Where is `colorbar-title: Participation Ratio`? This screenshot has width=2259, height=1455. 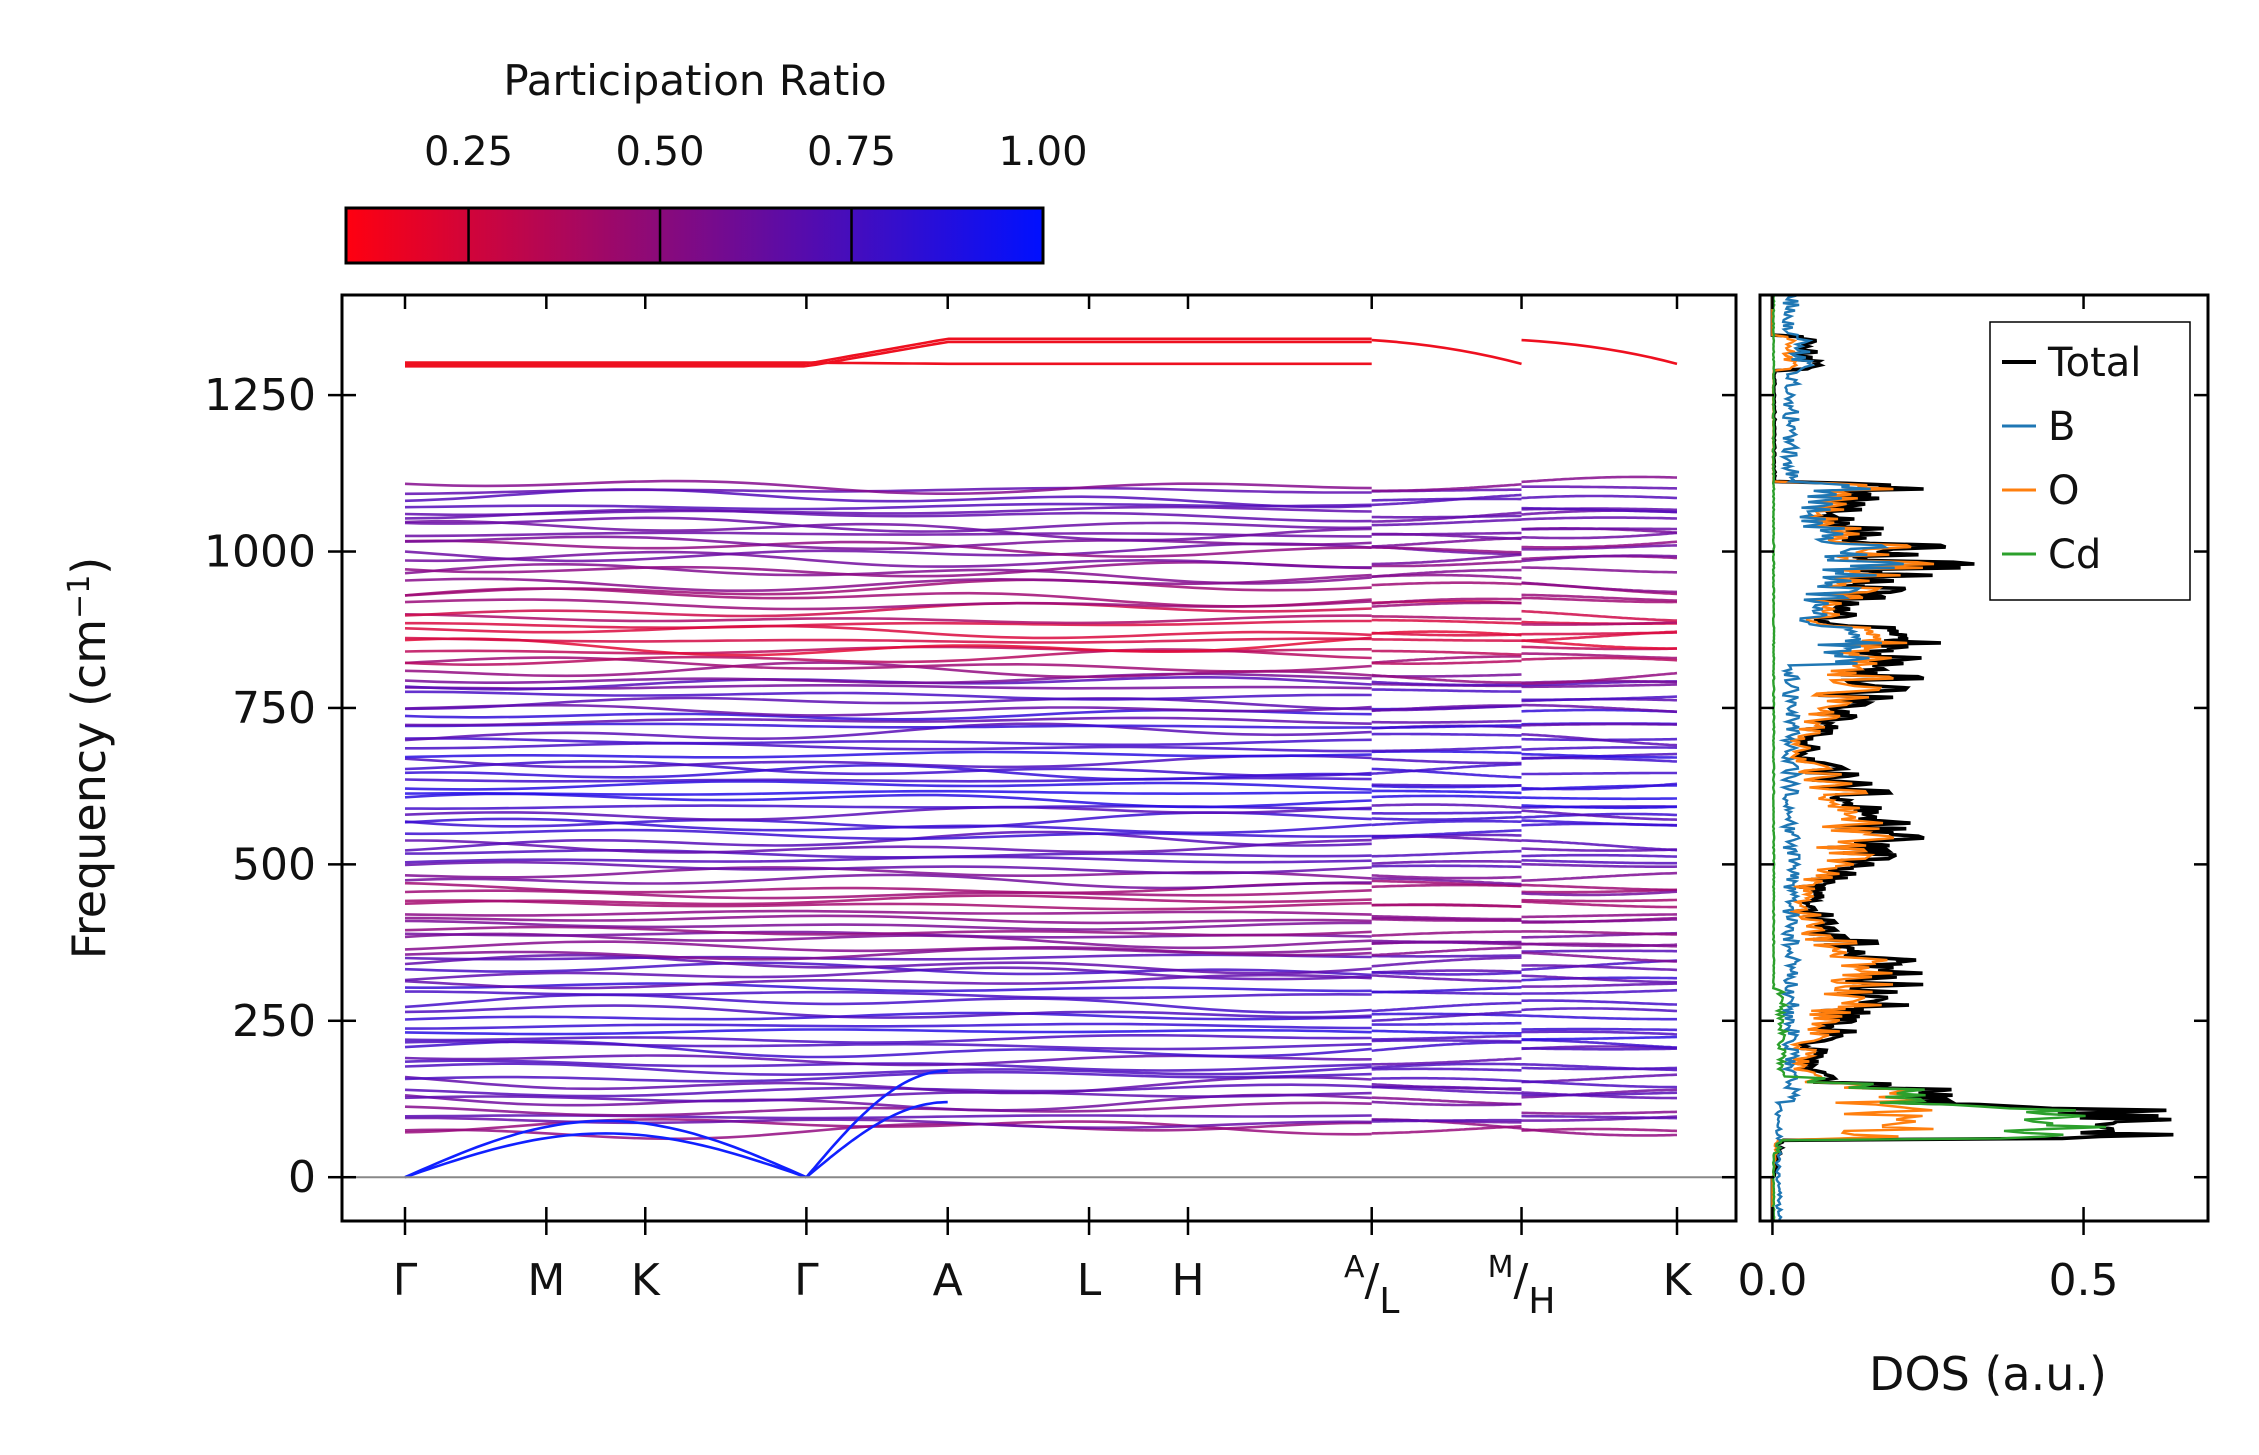
colorbar-title: Participation Ratio is located at coordinates (694, 80).